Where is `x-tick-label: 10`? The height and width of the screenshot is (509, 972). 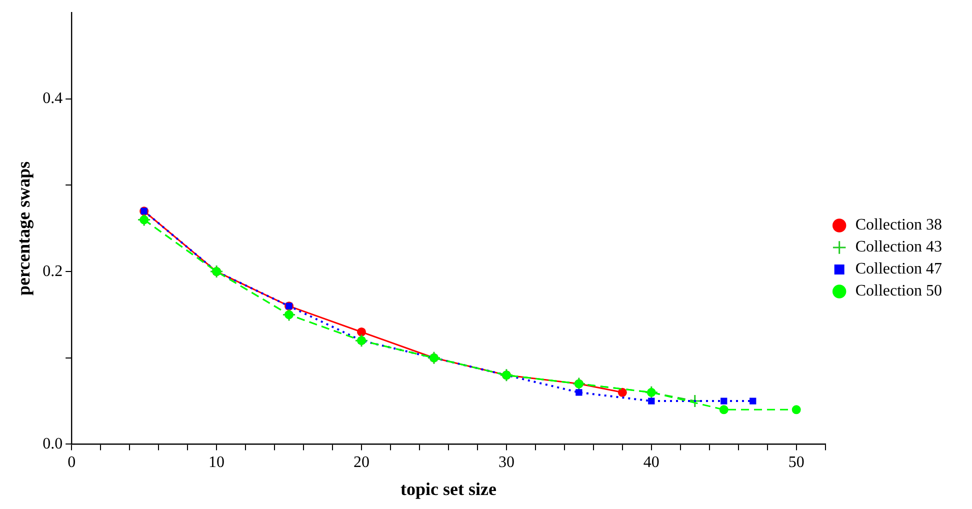 x-tick-label: 10 is located at coordinates (216, 463).